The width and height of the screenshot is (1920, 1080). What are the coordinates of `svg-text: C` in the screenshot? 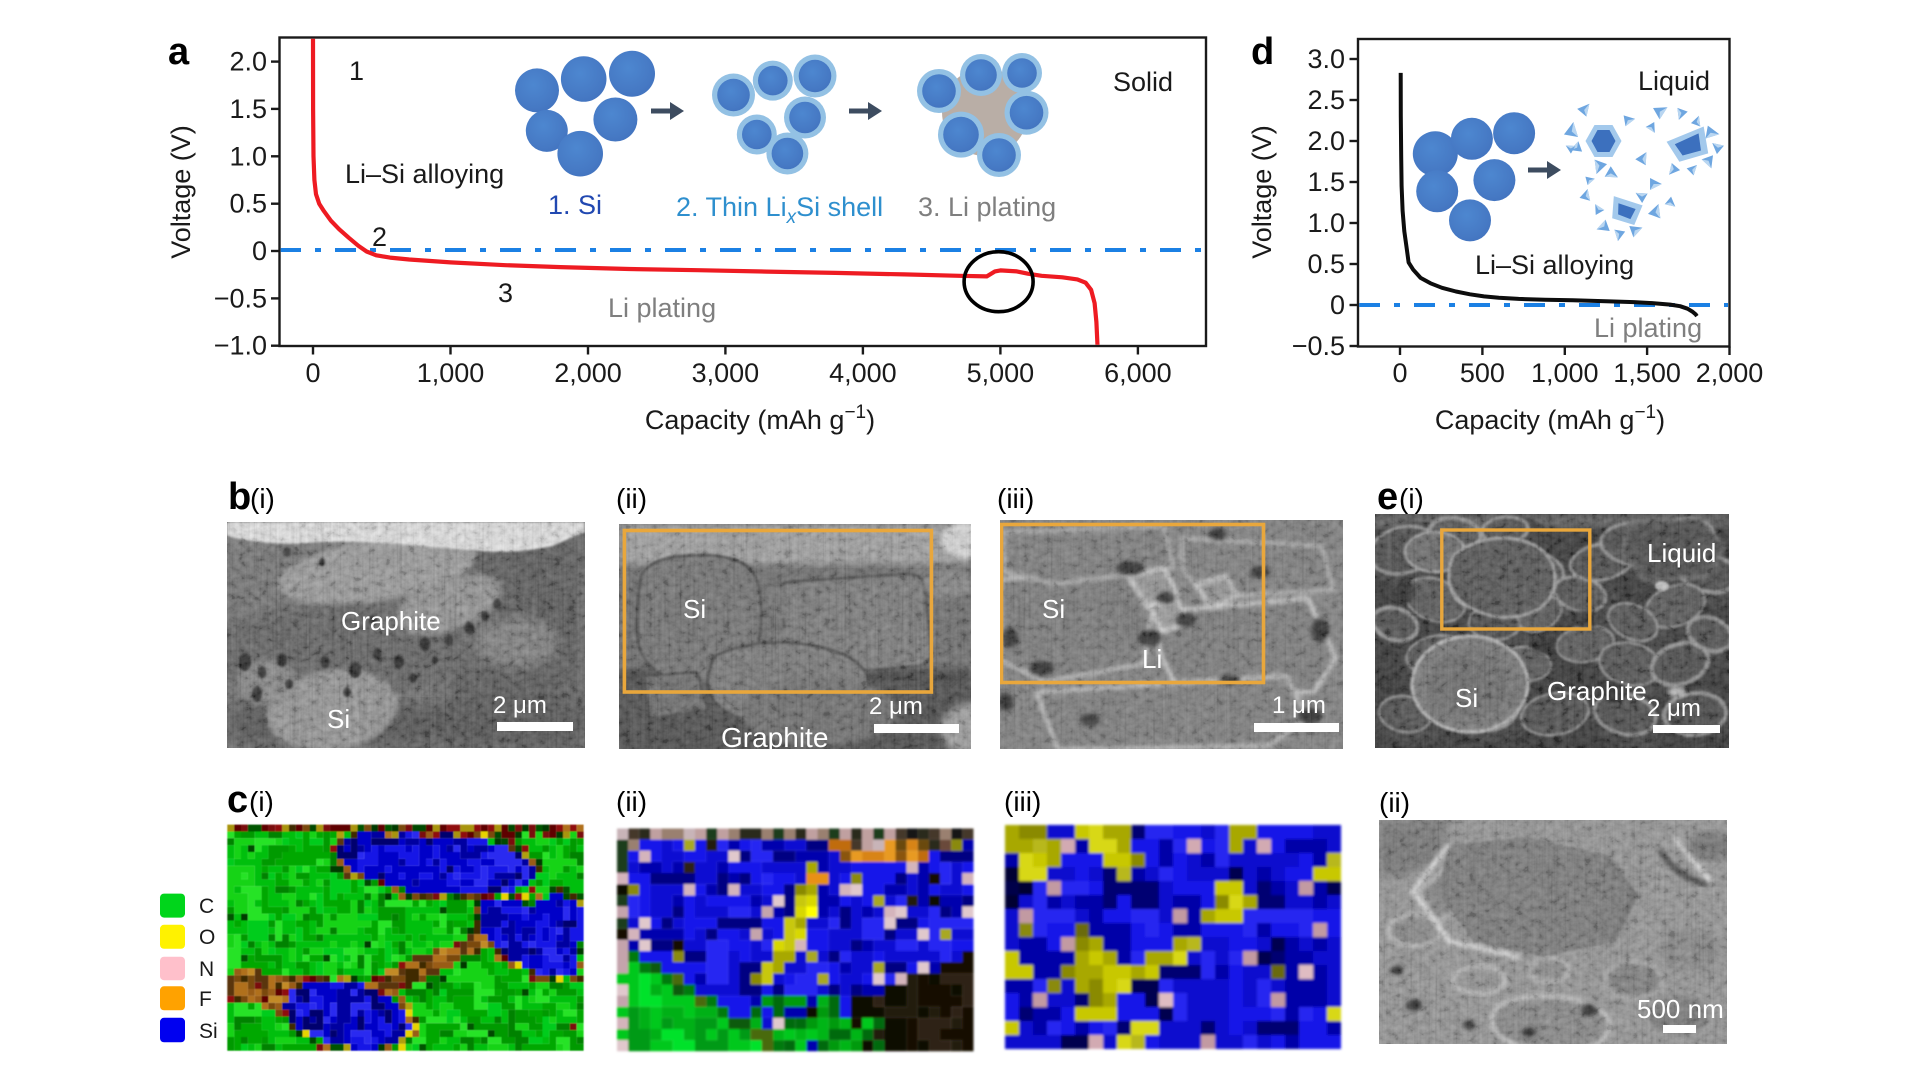 It's located at (206, 906).